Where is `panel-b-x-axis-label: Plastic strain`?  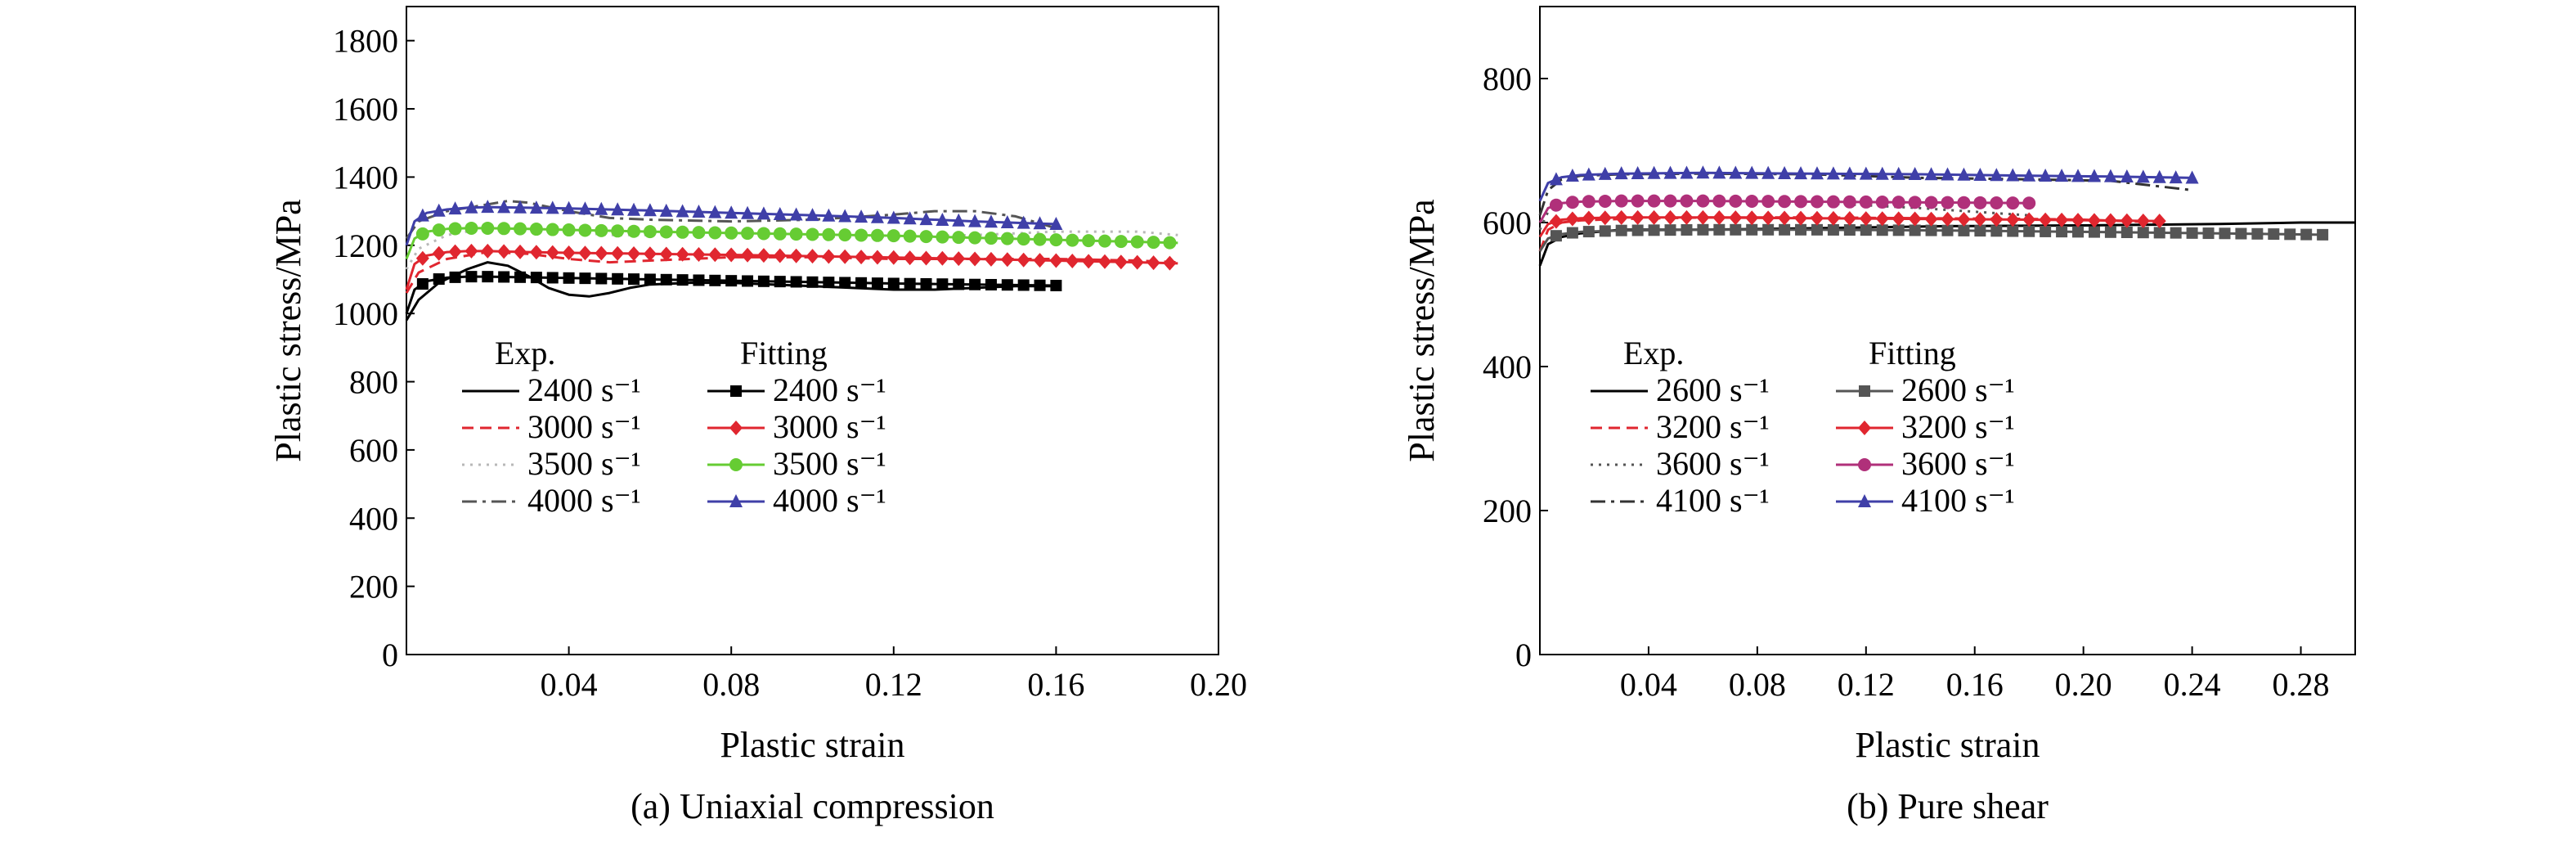
panel-b-x-axis-label: Plastic strain is located at coordinates (1947, 745).